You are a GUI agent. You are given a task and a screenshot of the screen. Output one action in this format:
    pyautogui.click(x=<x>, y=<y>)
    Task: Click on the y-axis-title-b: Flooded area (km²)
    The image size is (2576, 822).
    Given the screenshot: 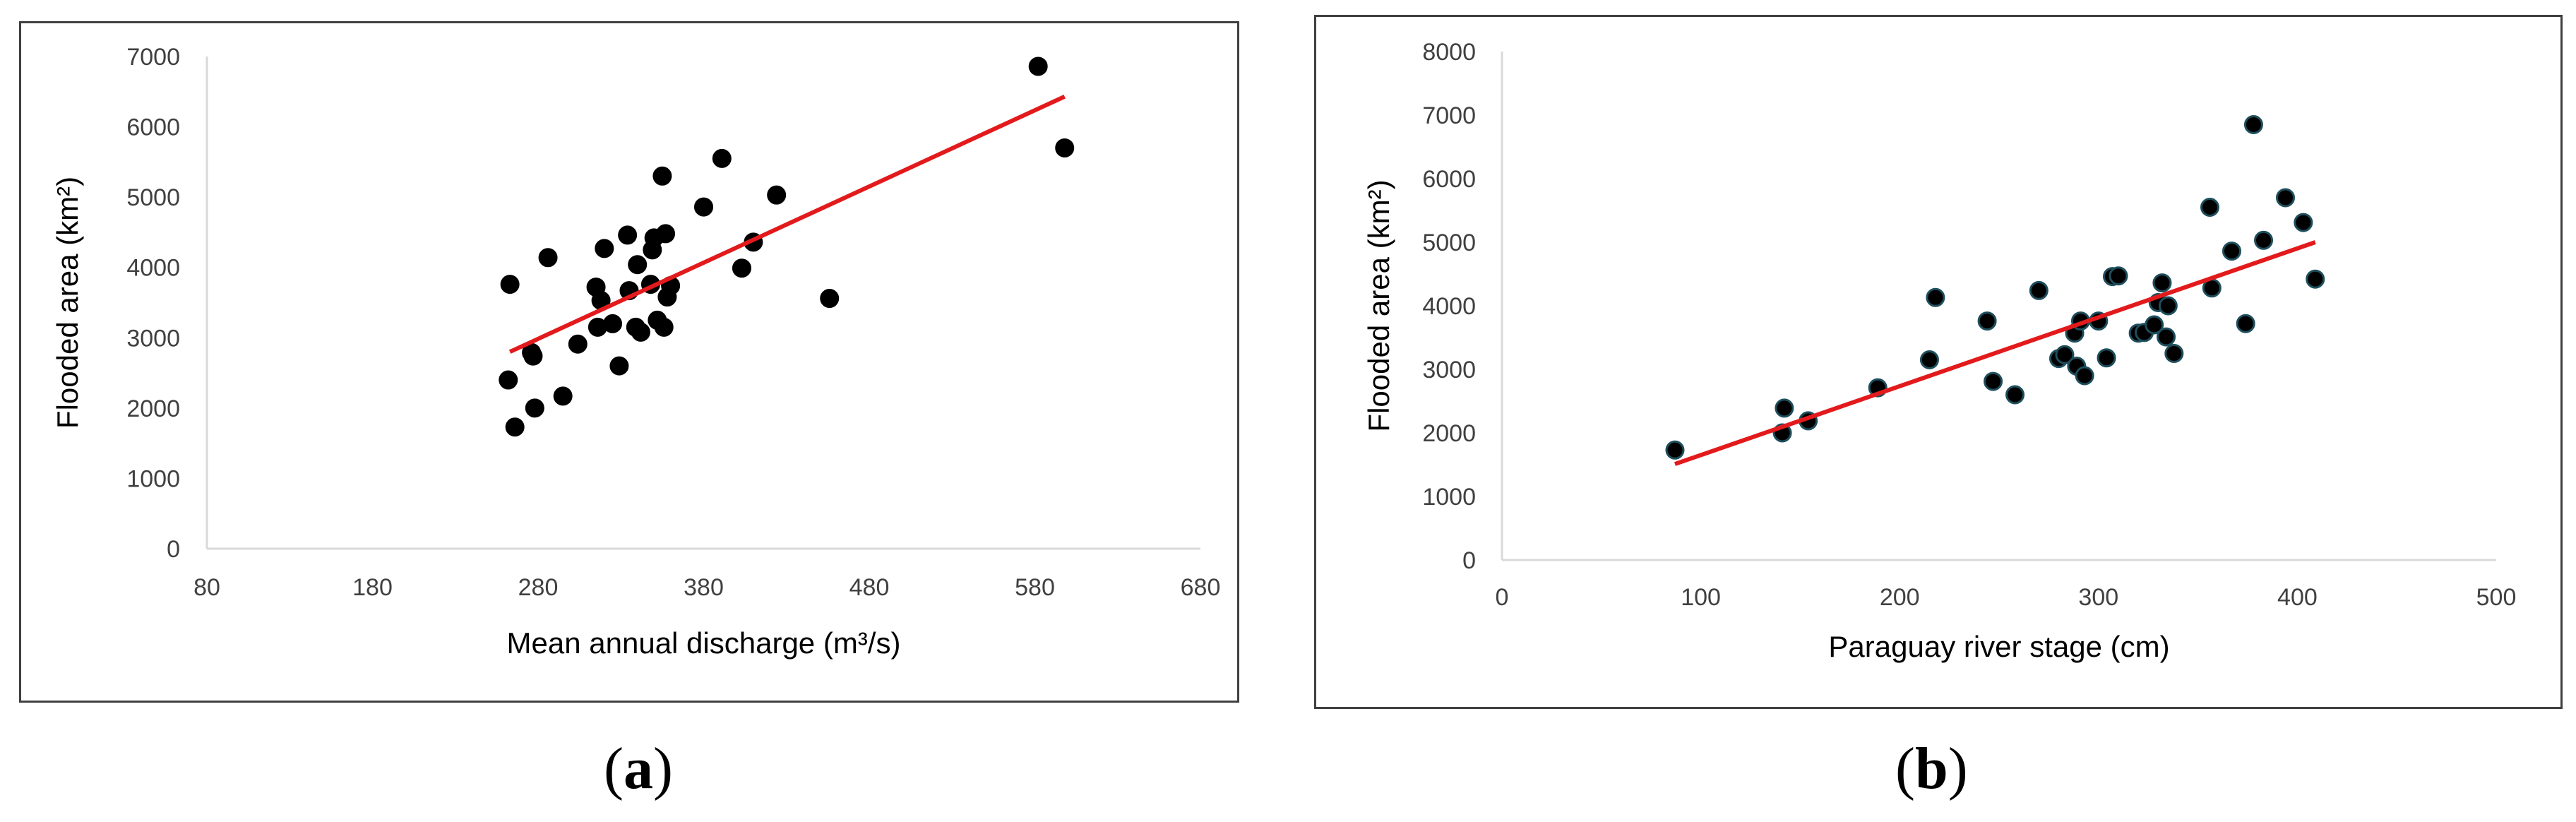 What is the action you would take?
    pyautogui.click(x=1378, y=305)
    